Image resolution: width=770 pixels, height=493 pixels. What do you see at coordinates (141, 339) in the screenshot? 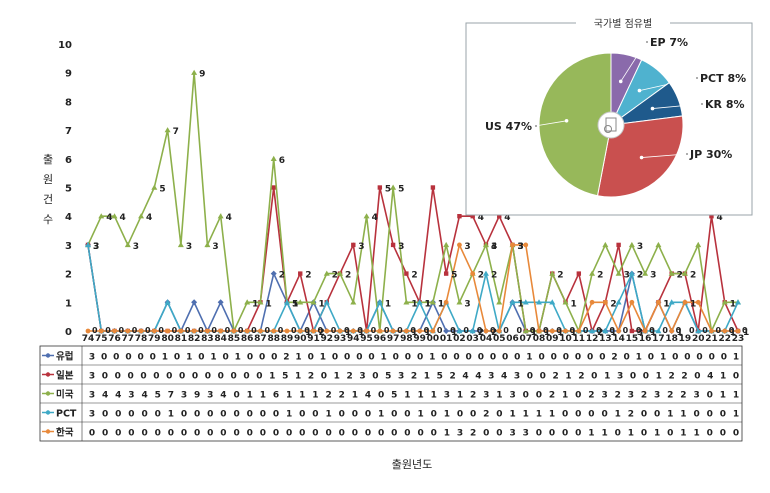
I see `x-tick-label: 78` at bounding box center [141, 339].